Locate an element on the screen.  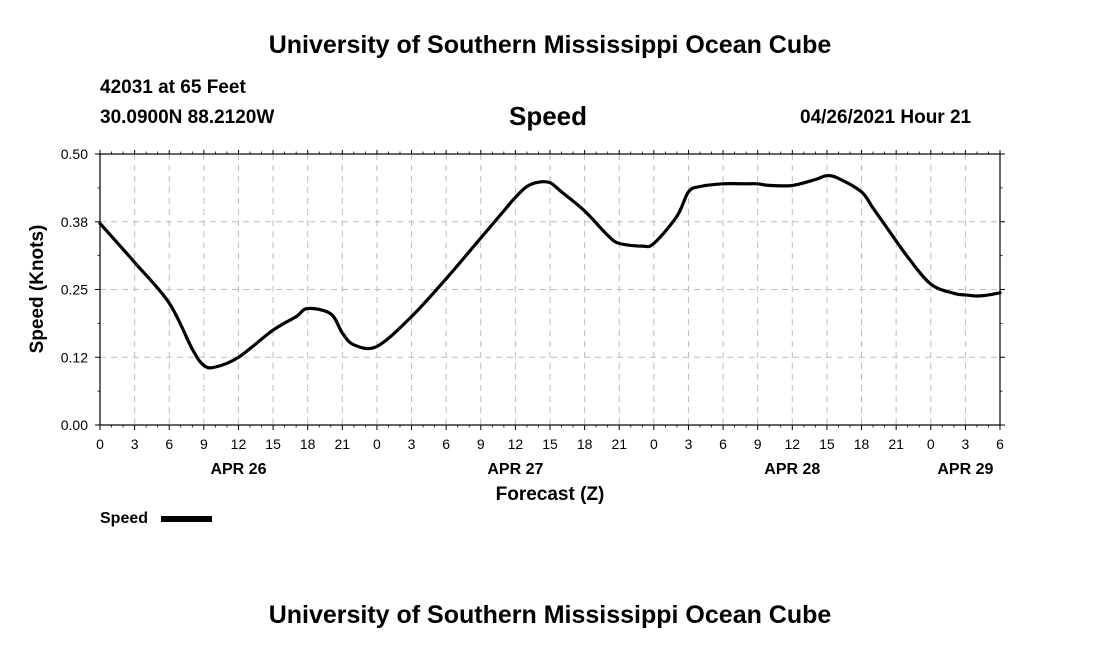
timestamp-label: 04/26/2021 Hour 21 is located at coordinates (886, 117).